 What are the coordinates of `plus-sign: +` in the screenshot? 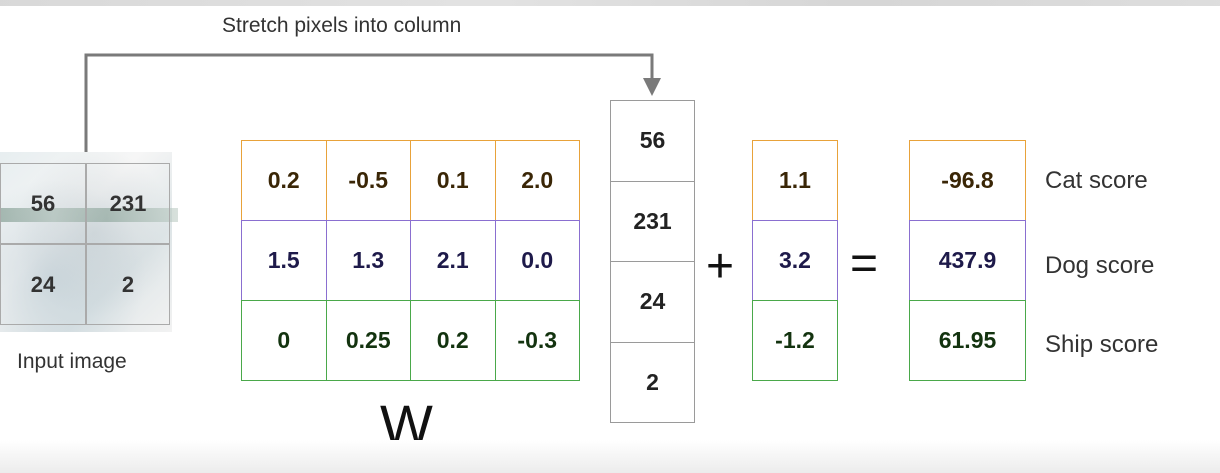 It's located at (720, 266).